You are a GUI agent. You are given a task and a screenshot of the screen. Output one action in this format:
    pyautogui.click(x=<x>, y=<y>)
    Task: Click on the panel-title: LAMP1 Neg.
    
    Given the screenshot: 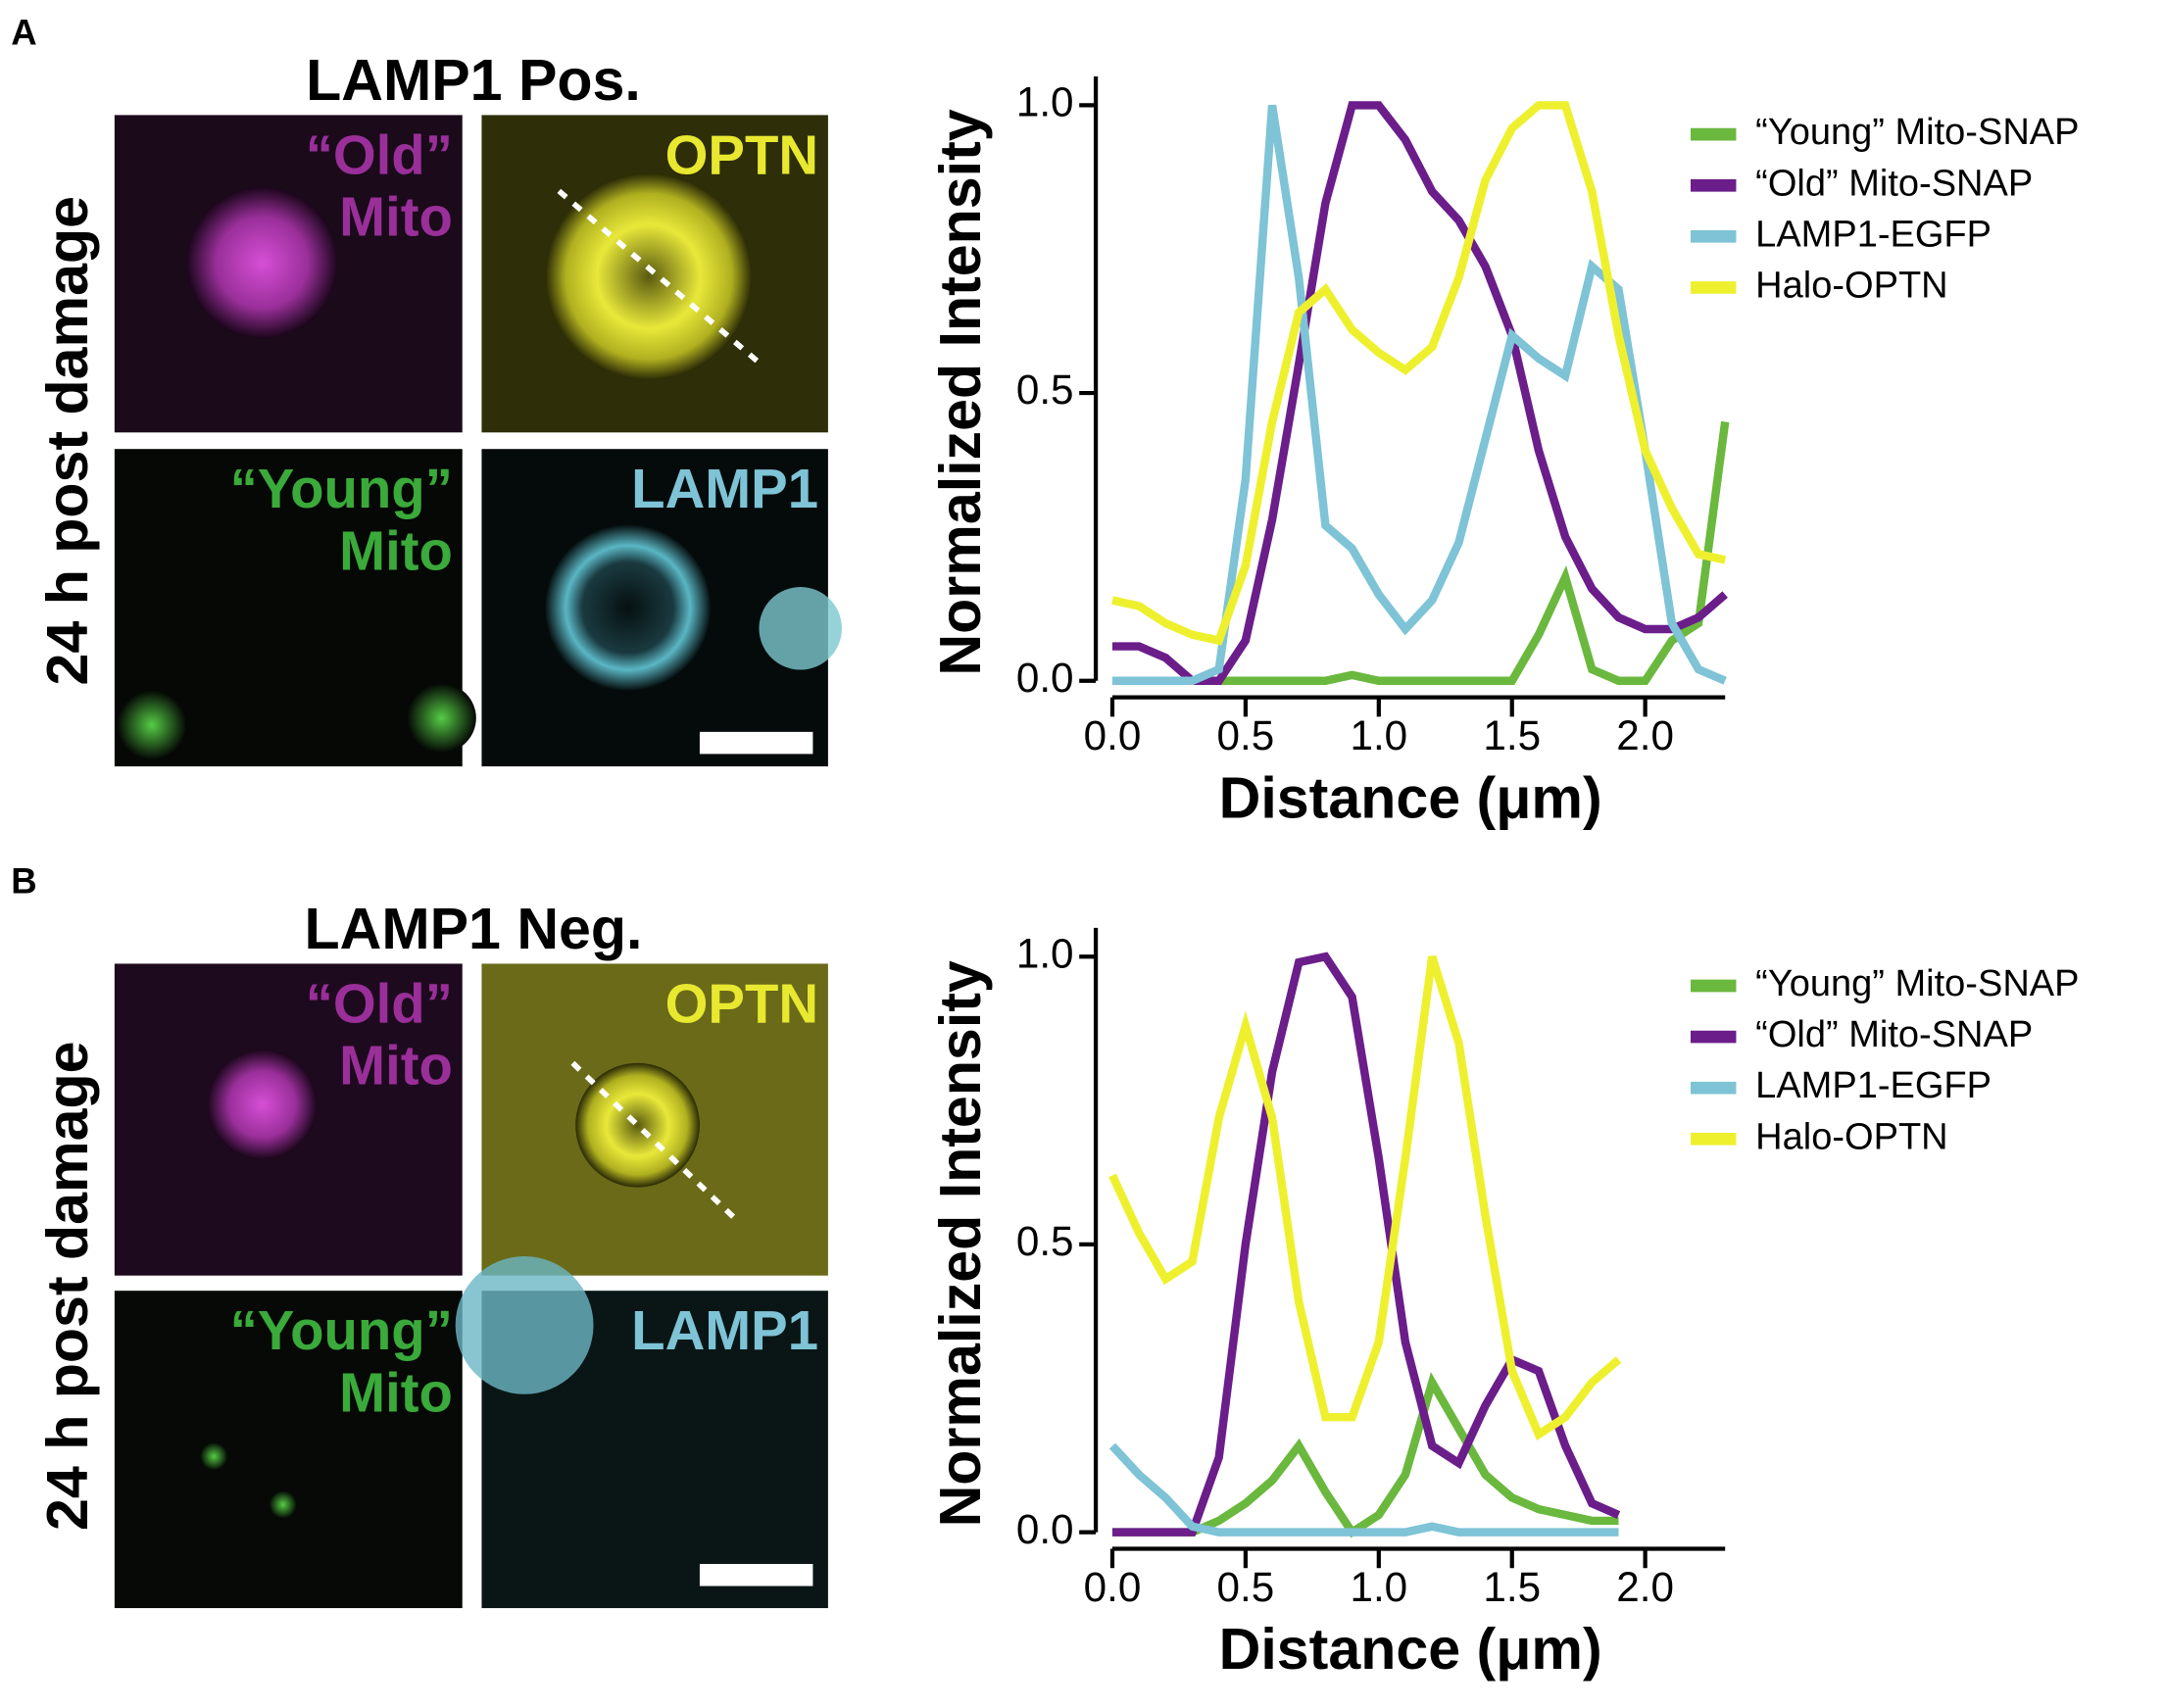 What is the action you would take?
    pyautogui.click(x=474, y=928)
    